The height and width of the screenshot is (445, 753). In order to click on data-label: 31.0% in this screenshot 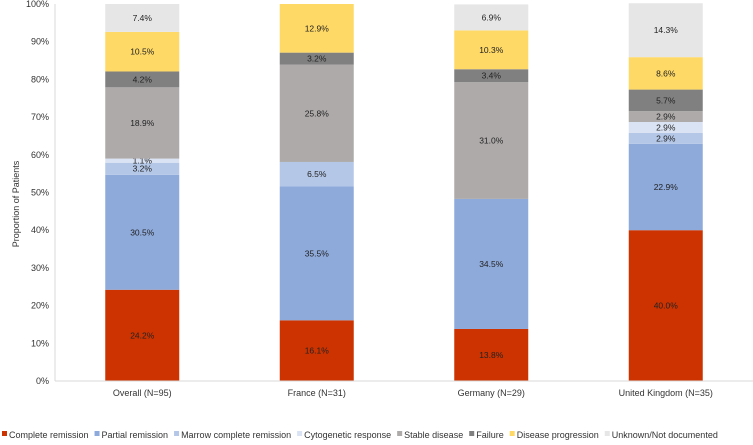, I will do `click(491, 140)`.